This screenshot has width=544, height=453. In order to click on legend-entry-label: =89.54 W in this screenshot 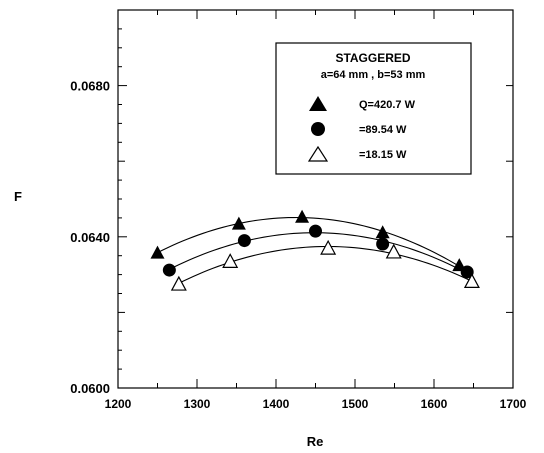, I will do `click(383, 130)`.